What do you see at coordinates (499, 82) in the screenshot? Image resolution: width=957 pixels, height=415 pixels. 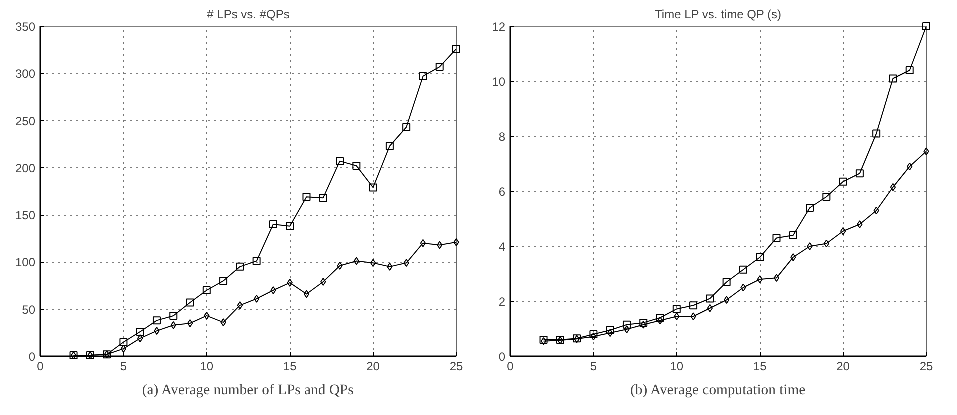 I see `y-tick-label: 10` at bounding box center [499, 82].